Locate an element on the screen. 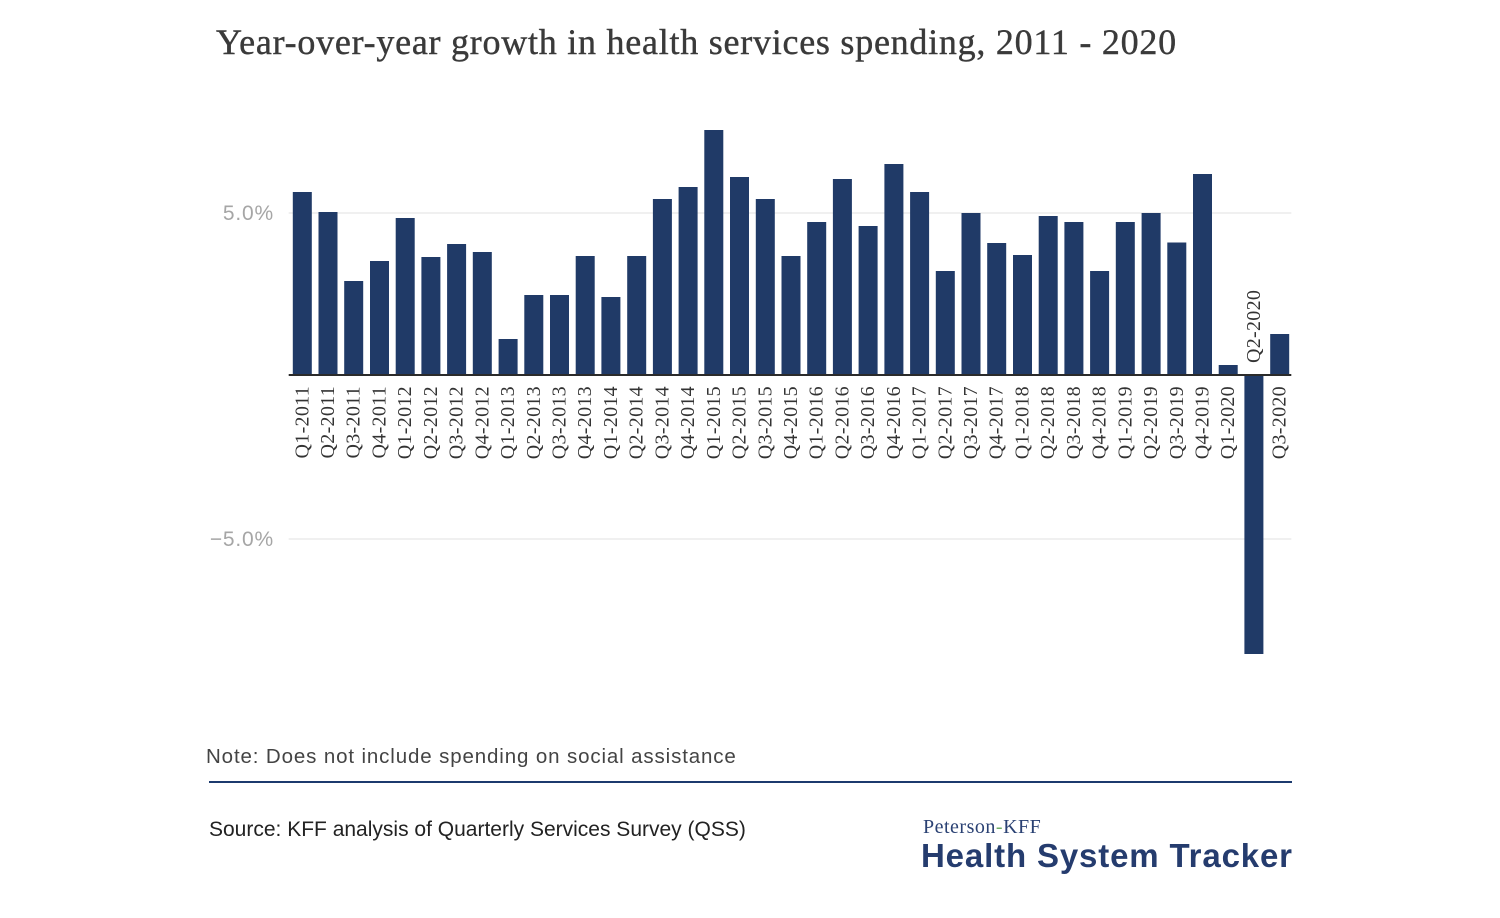  svg-text: Q4-2015 is located at coordinates (791, 422).